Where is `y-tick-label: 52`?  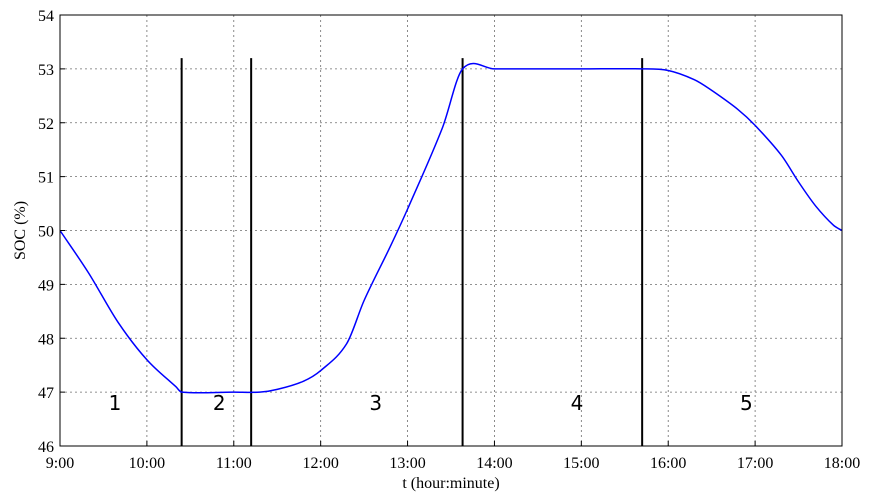 y-tick-label: 52 is located at coordinates (46, 124).